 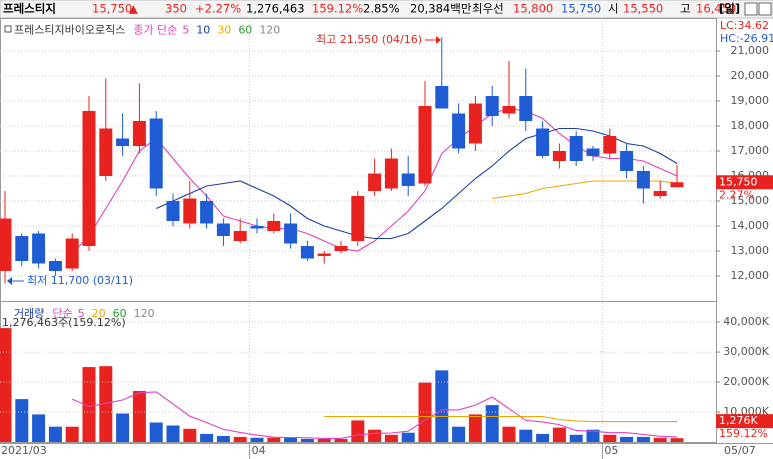 What do you see at coordinates (62, 313) in the screenshot?
I see `legend-kind: 단순` at bounding box center [62, 313].